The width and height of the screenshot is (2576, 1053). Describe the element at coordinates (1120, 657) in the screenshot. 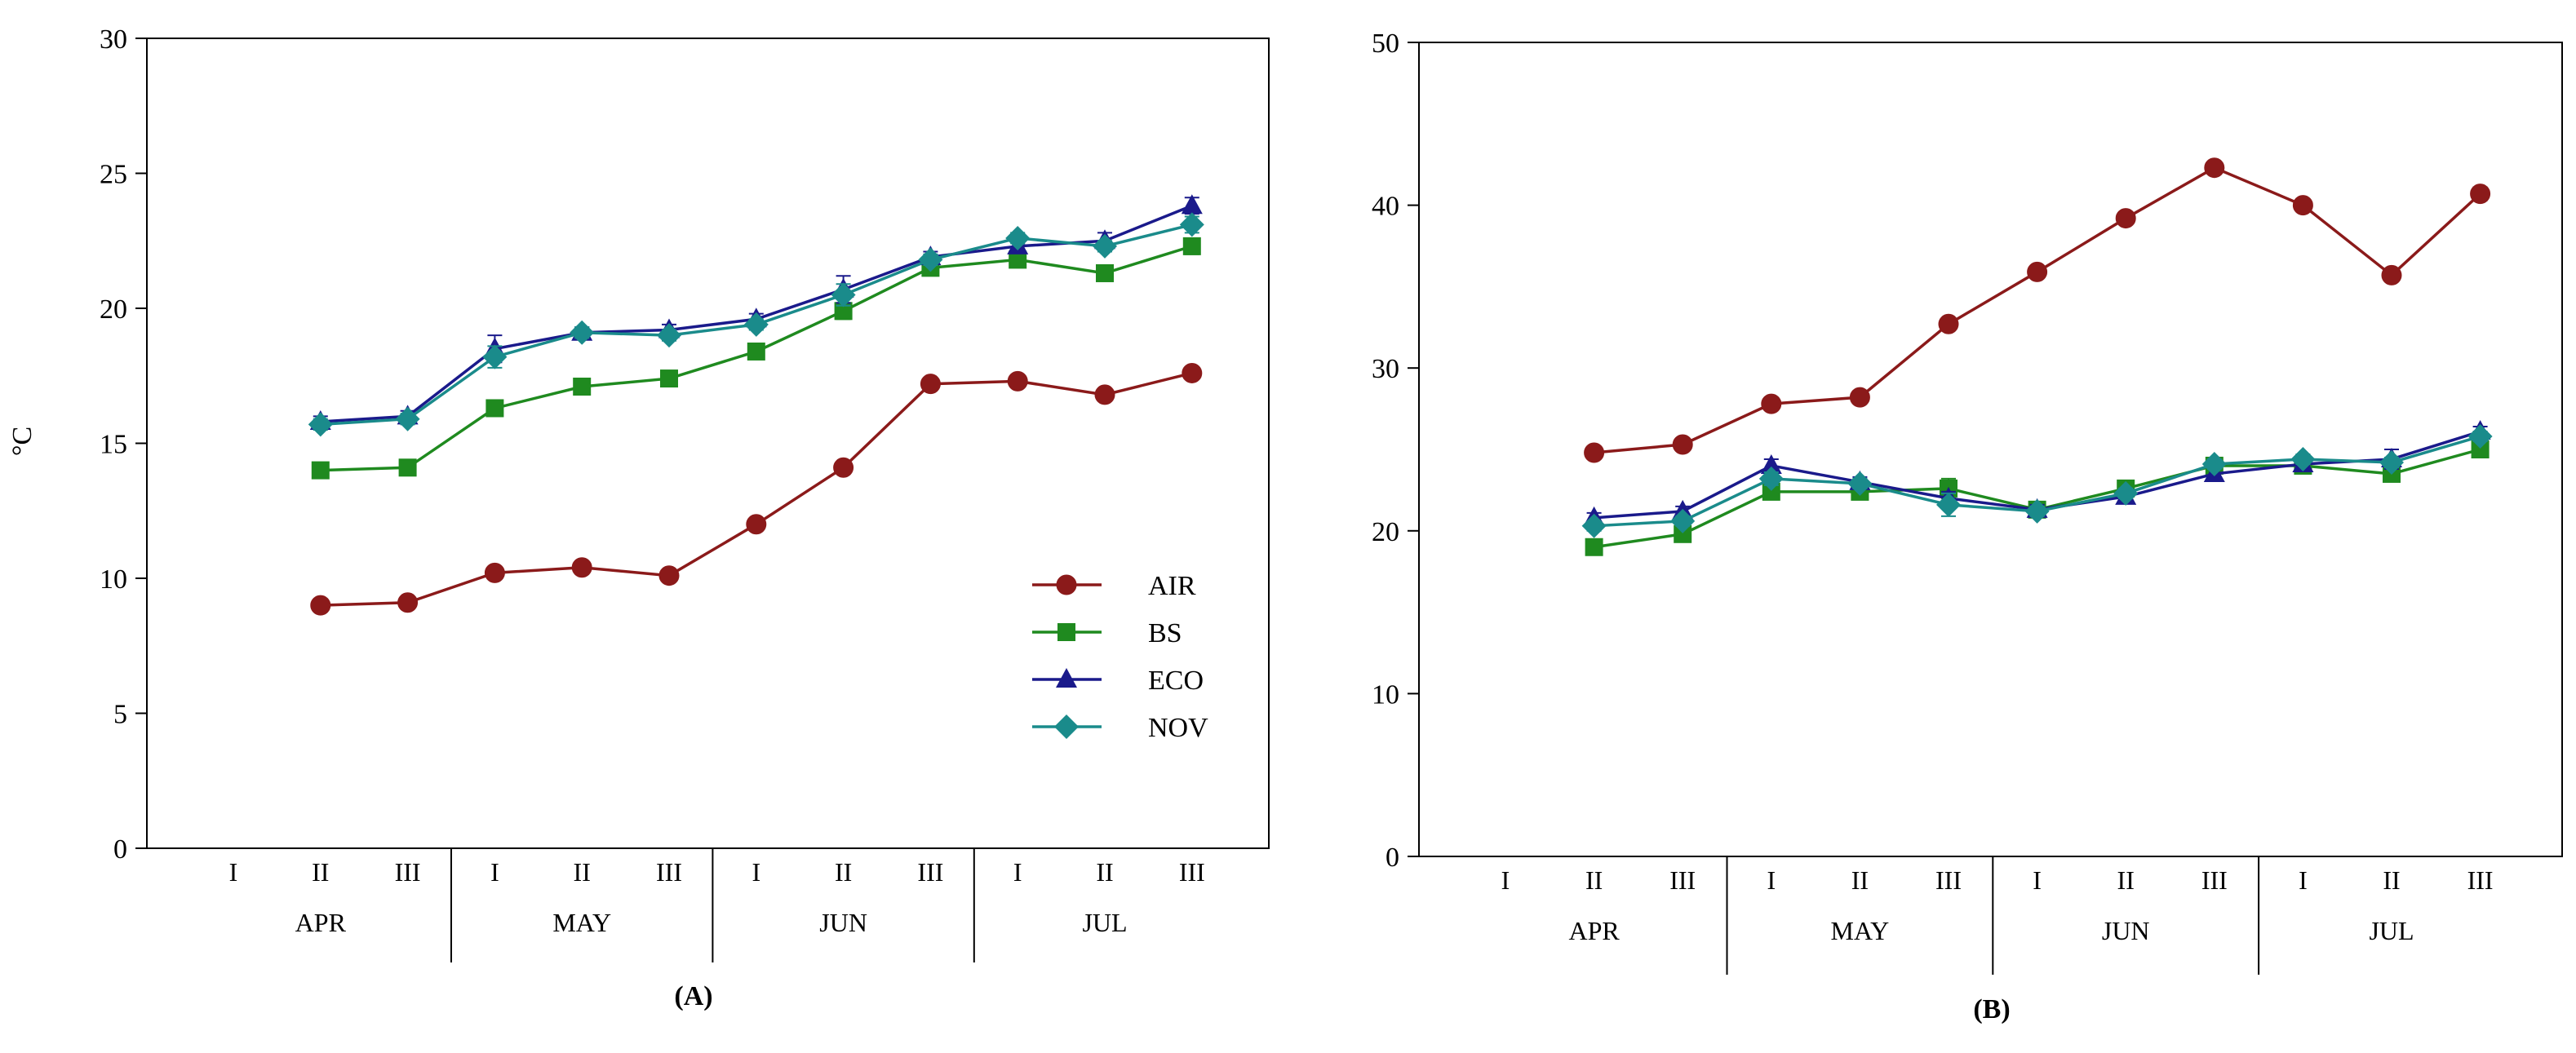

I see `panel-a-legend: AIR BS ECO NOV` at that location.